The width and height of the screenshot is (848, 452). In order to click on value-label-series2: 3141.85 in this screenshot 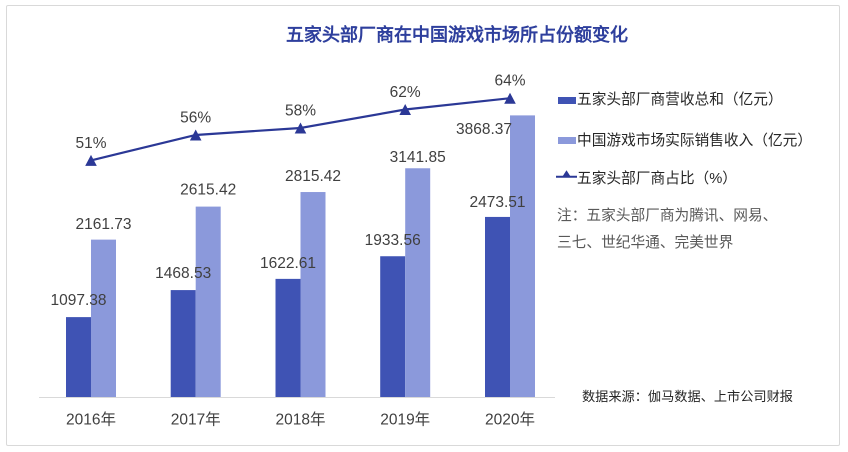, I will do `click(418, 157)`.